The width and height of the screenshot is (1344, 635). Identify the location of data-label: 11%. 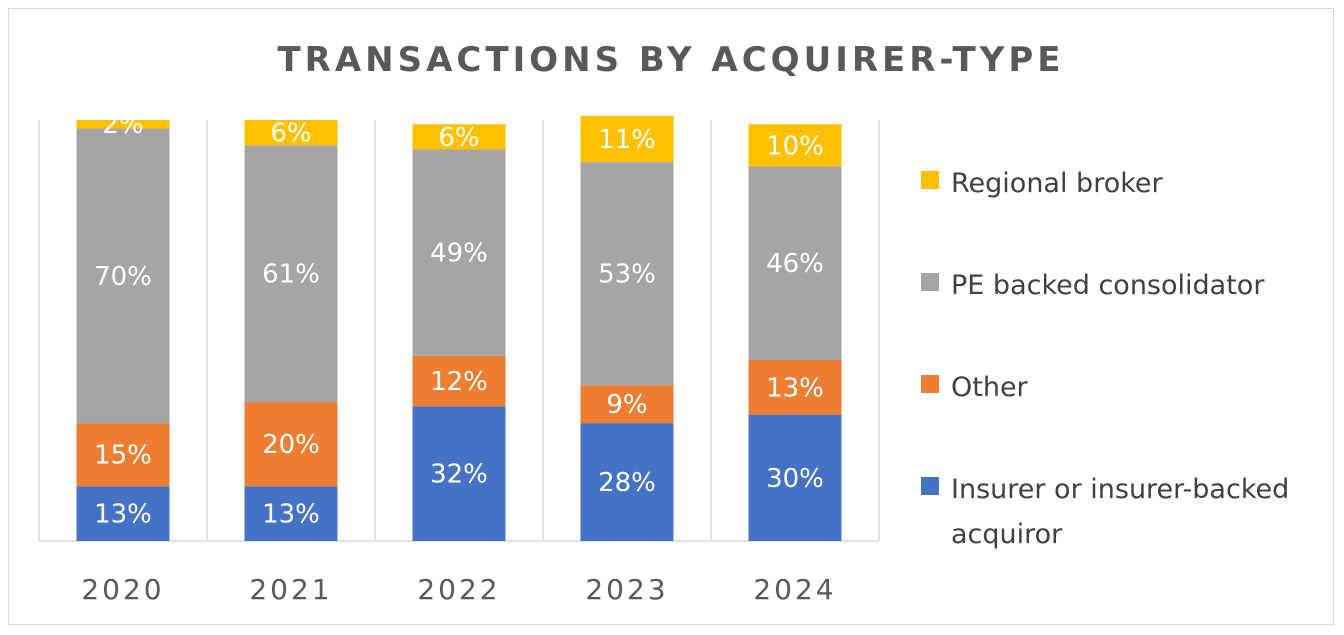
(627, 140).